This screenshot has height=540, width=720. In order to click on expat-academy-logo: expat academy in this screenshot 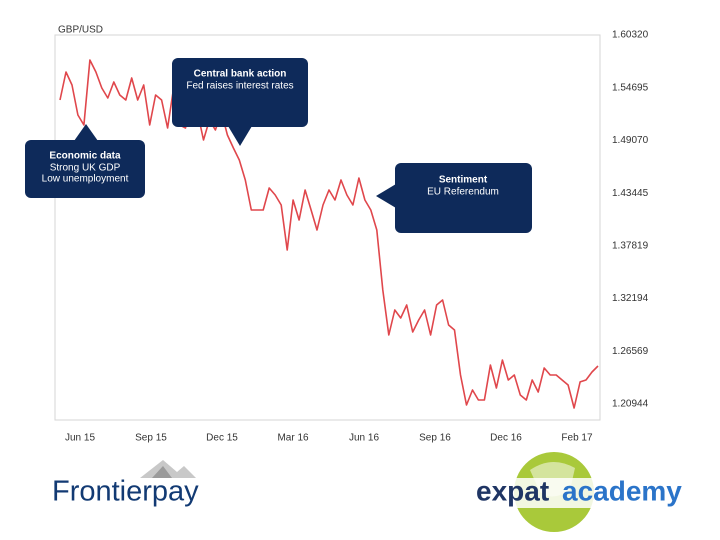, I will do `click(580, 492)`.